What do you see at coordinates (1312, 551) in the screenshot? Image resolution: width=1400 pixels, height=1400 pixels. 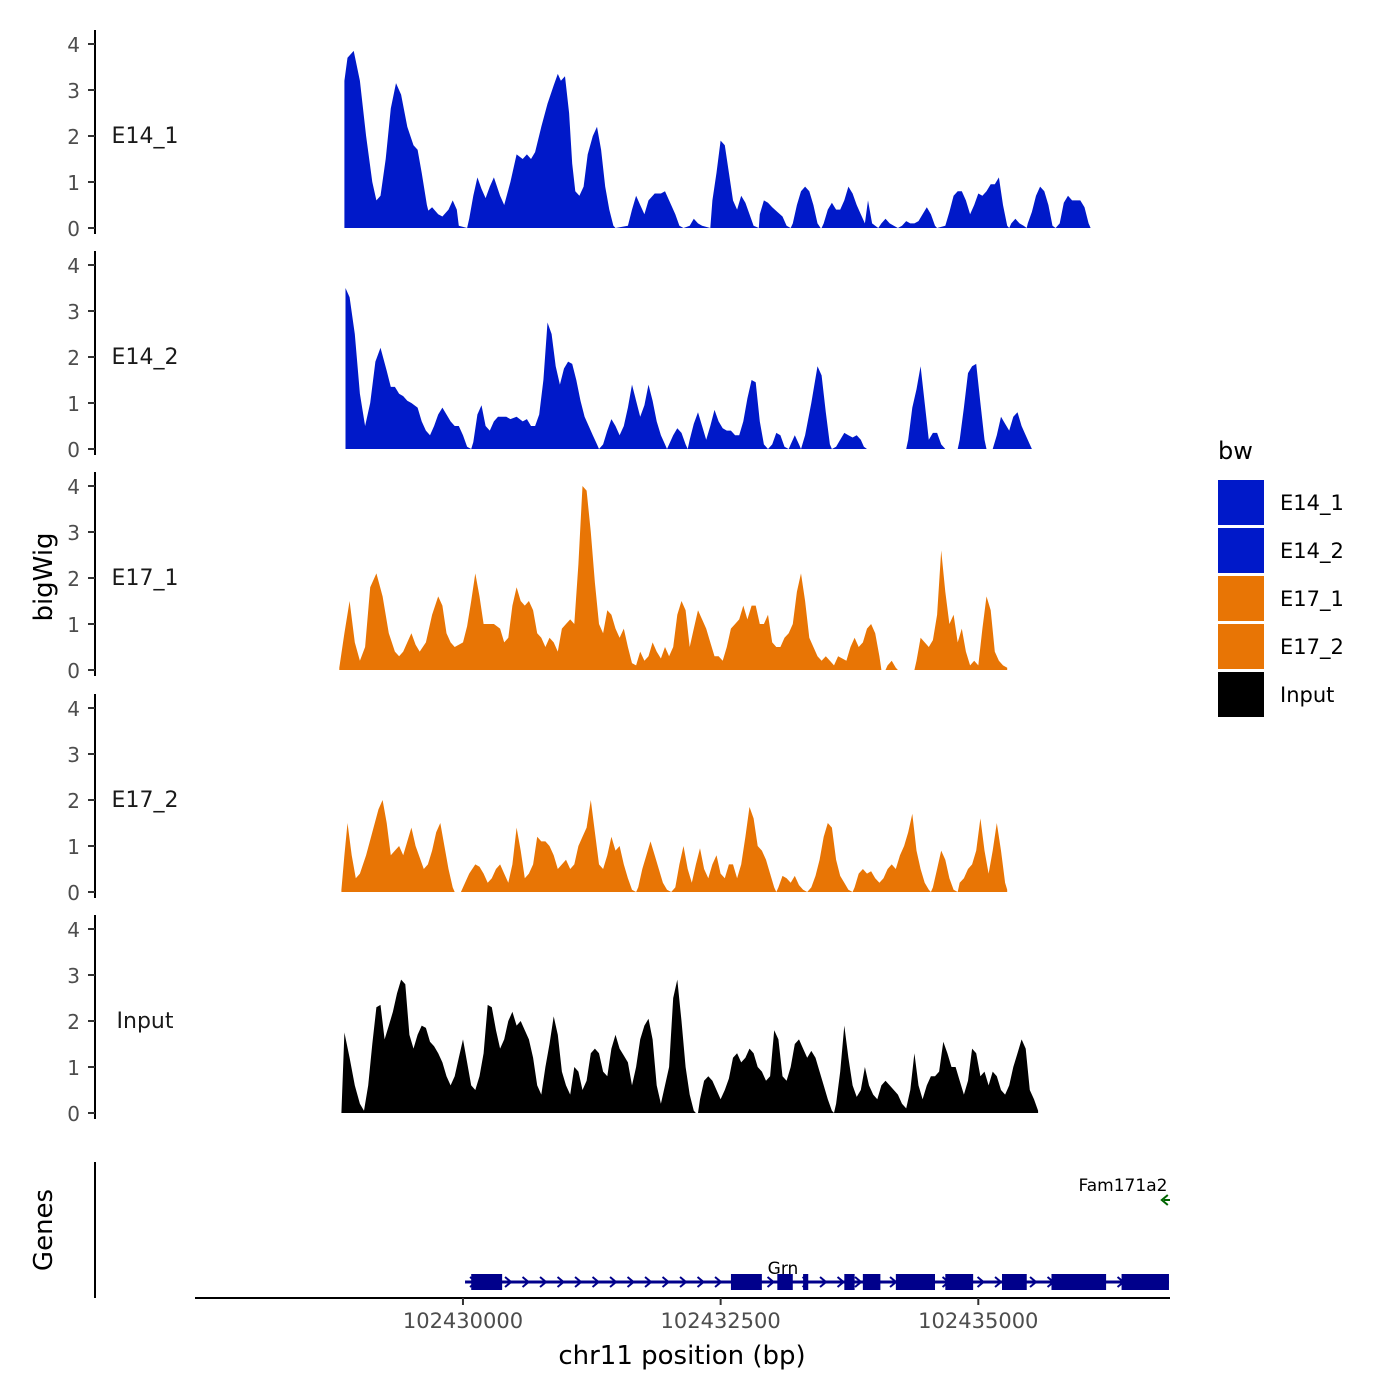 I see `legend-label: E14_2` at bounding box center [1312, 551].